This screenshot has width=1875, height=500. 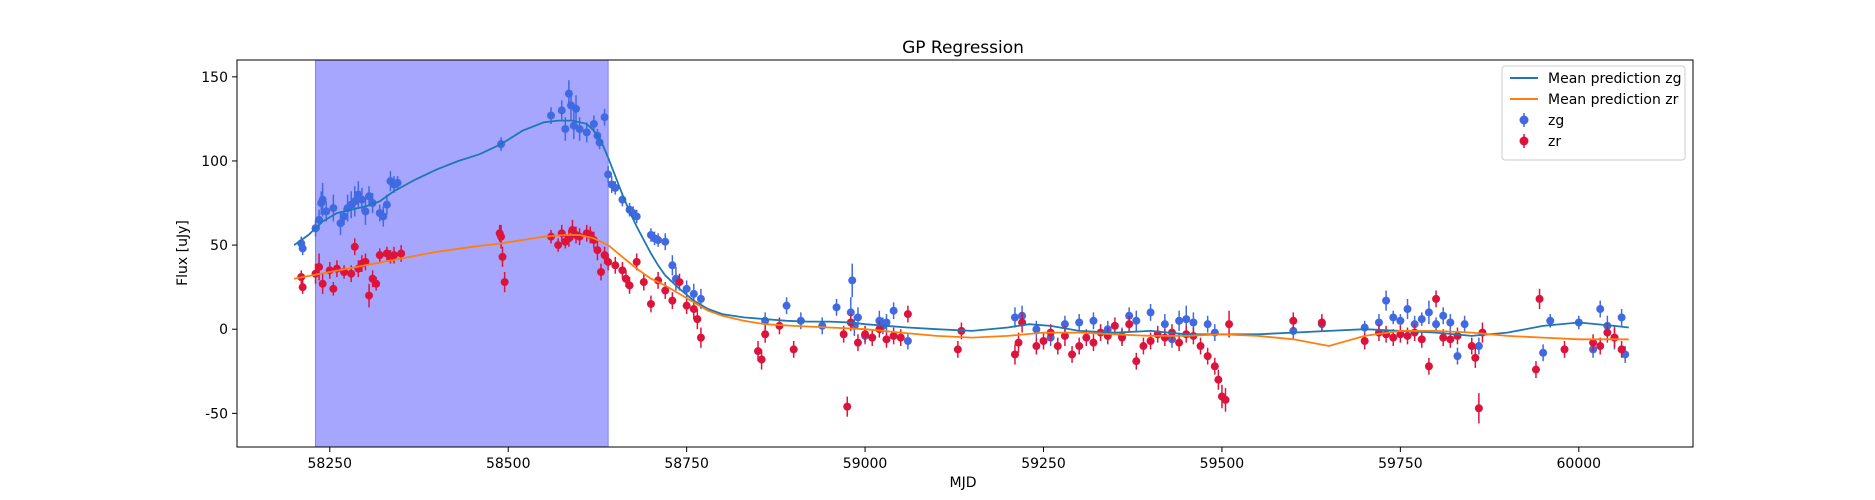 What do you see at coordinates (1554, 142) in the screenshot?
I see `legend-label: zr` at bounding box center [1554, 142].